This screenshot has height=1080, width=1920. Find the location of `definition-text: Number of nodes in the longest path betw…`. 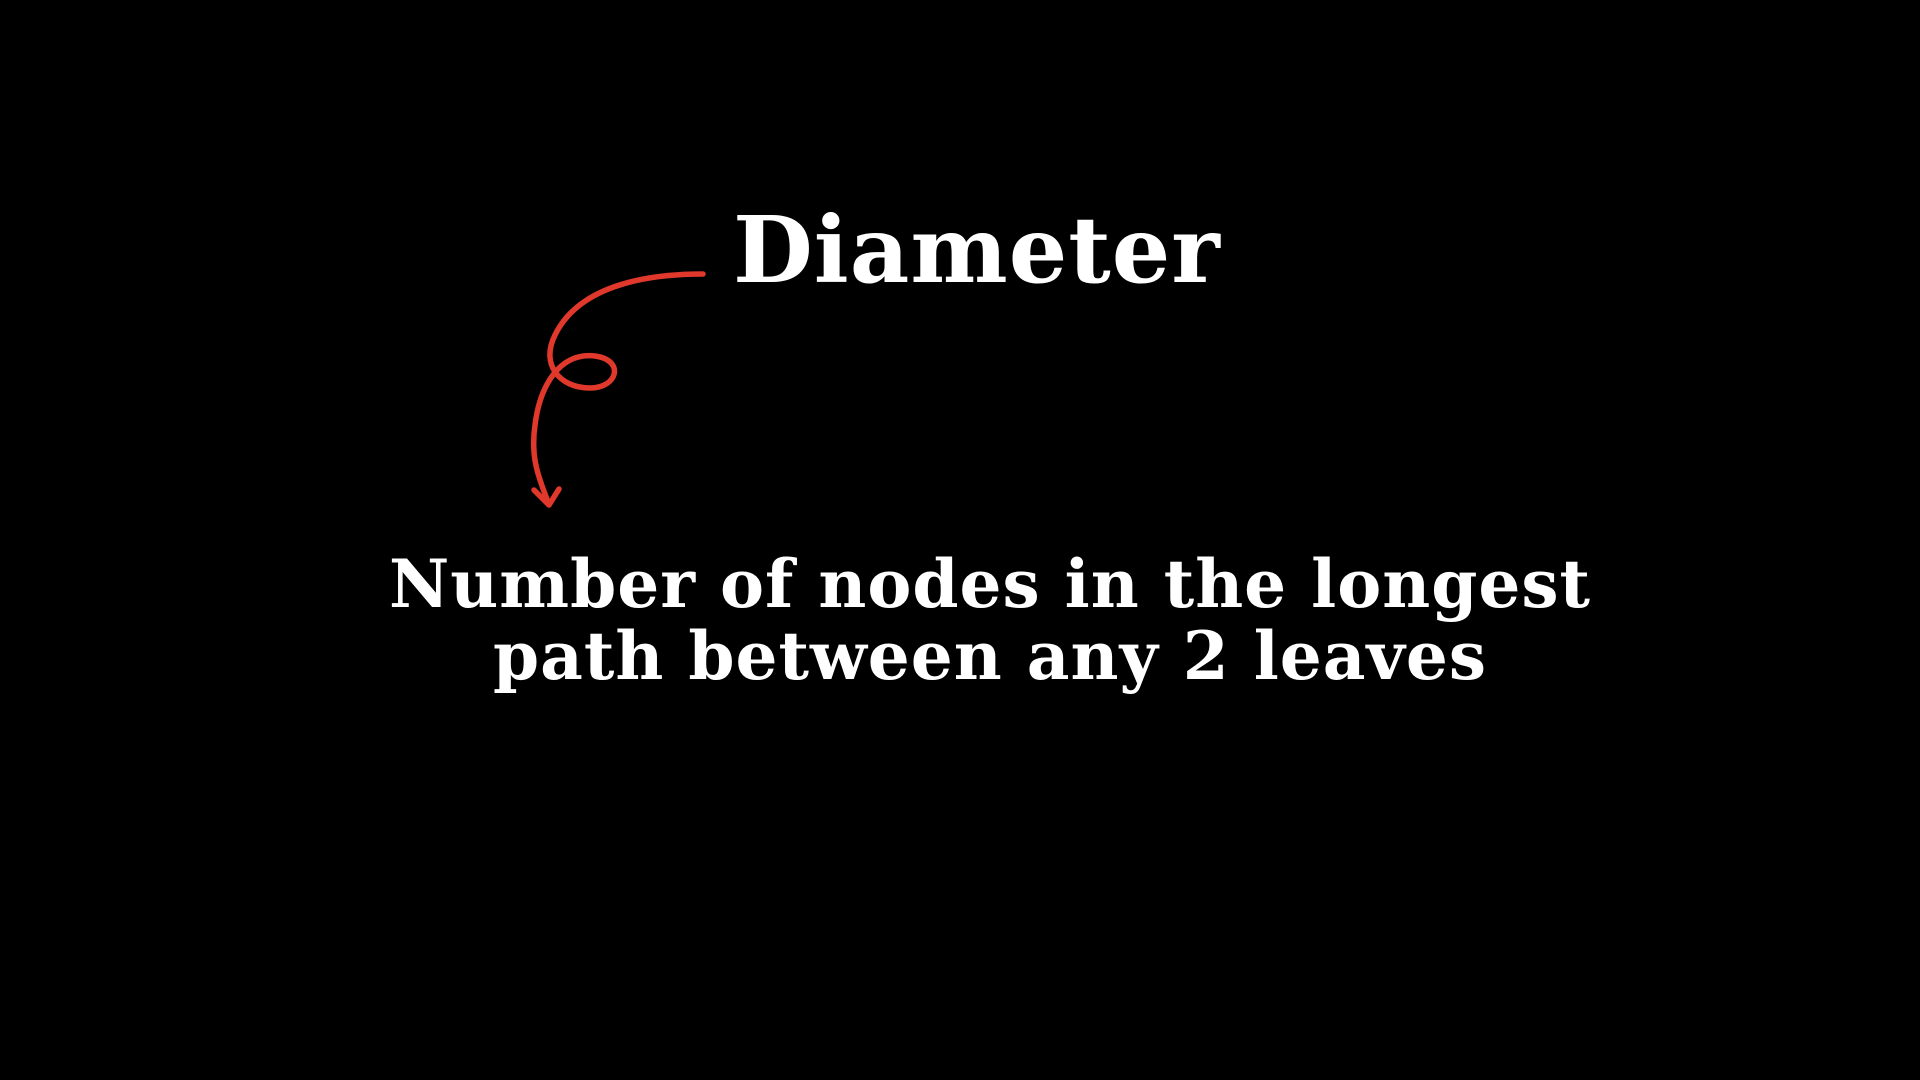

definition-text: Number of nodes in the longest path betw… is located at coordinates (990, 620).